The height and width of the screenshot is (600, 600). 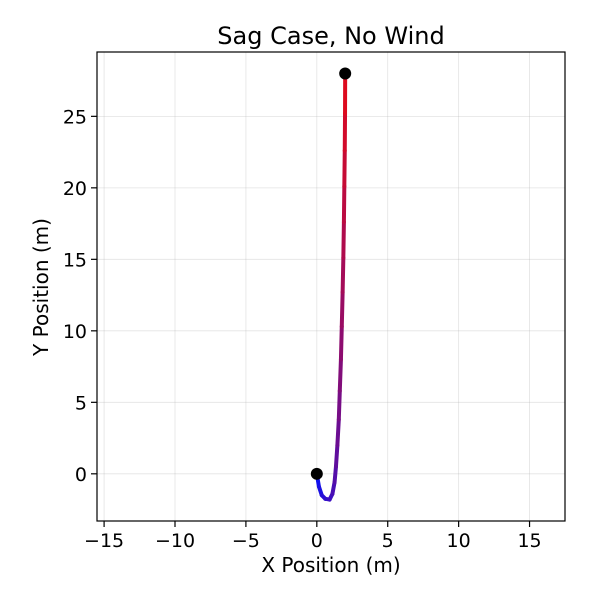 What do you see at coordinates (459, 541) in the screenshot?
I see `x-tick-label: 10` at bounding box center [459, 541].